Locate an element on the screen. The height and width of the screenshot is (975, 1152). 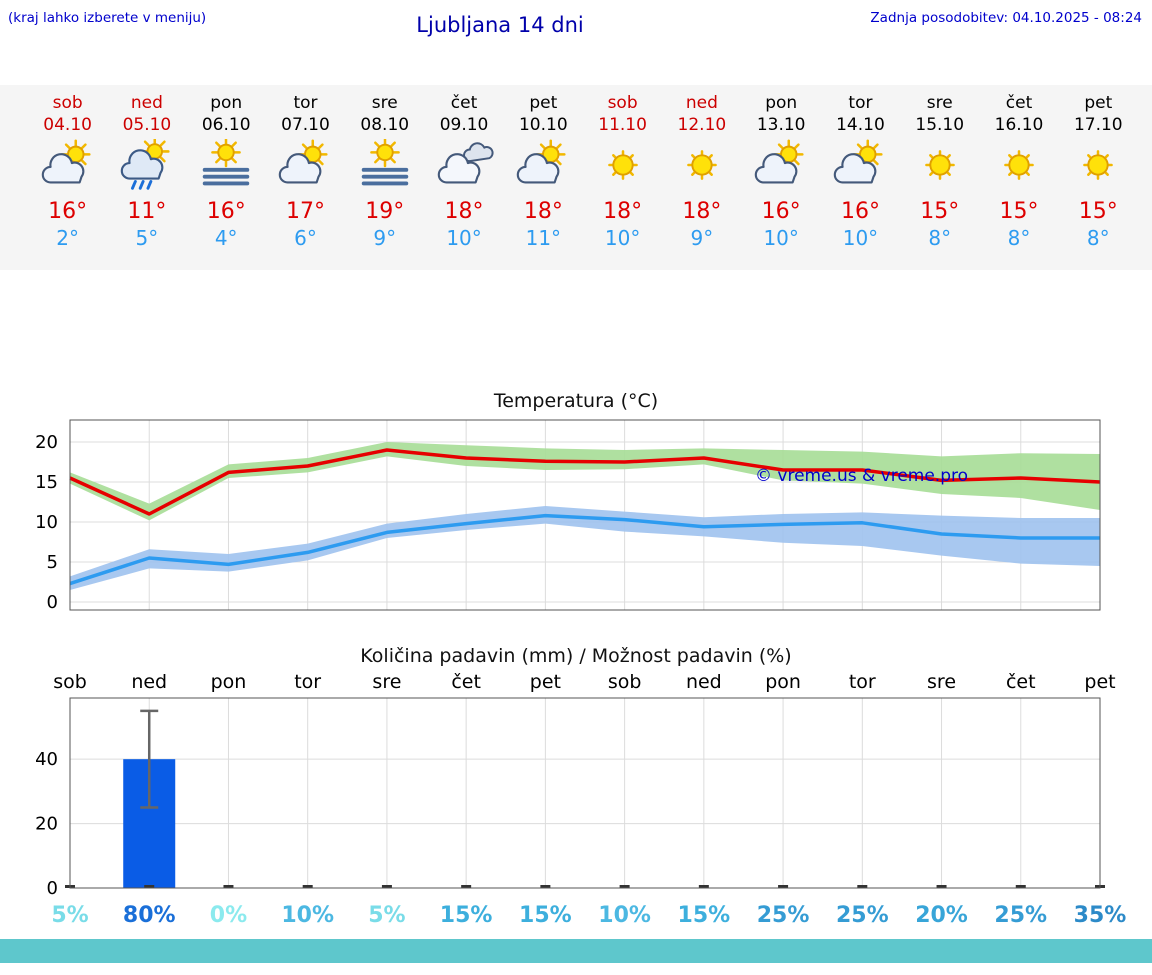
day-column: pon 13.10 16° 10° is located at coordinates (781, 181).